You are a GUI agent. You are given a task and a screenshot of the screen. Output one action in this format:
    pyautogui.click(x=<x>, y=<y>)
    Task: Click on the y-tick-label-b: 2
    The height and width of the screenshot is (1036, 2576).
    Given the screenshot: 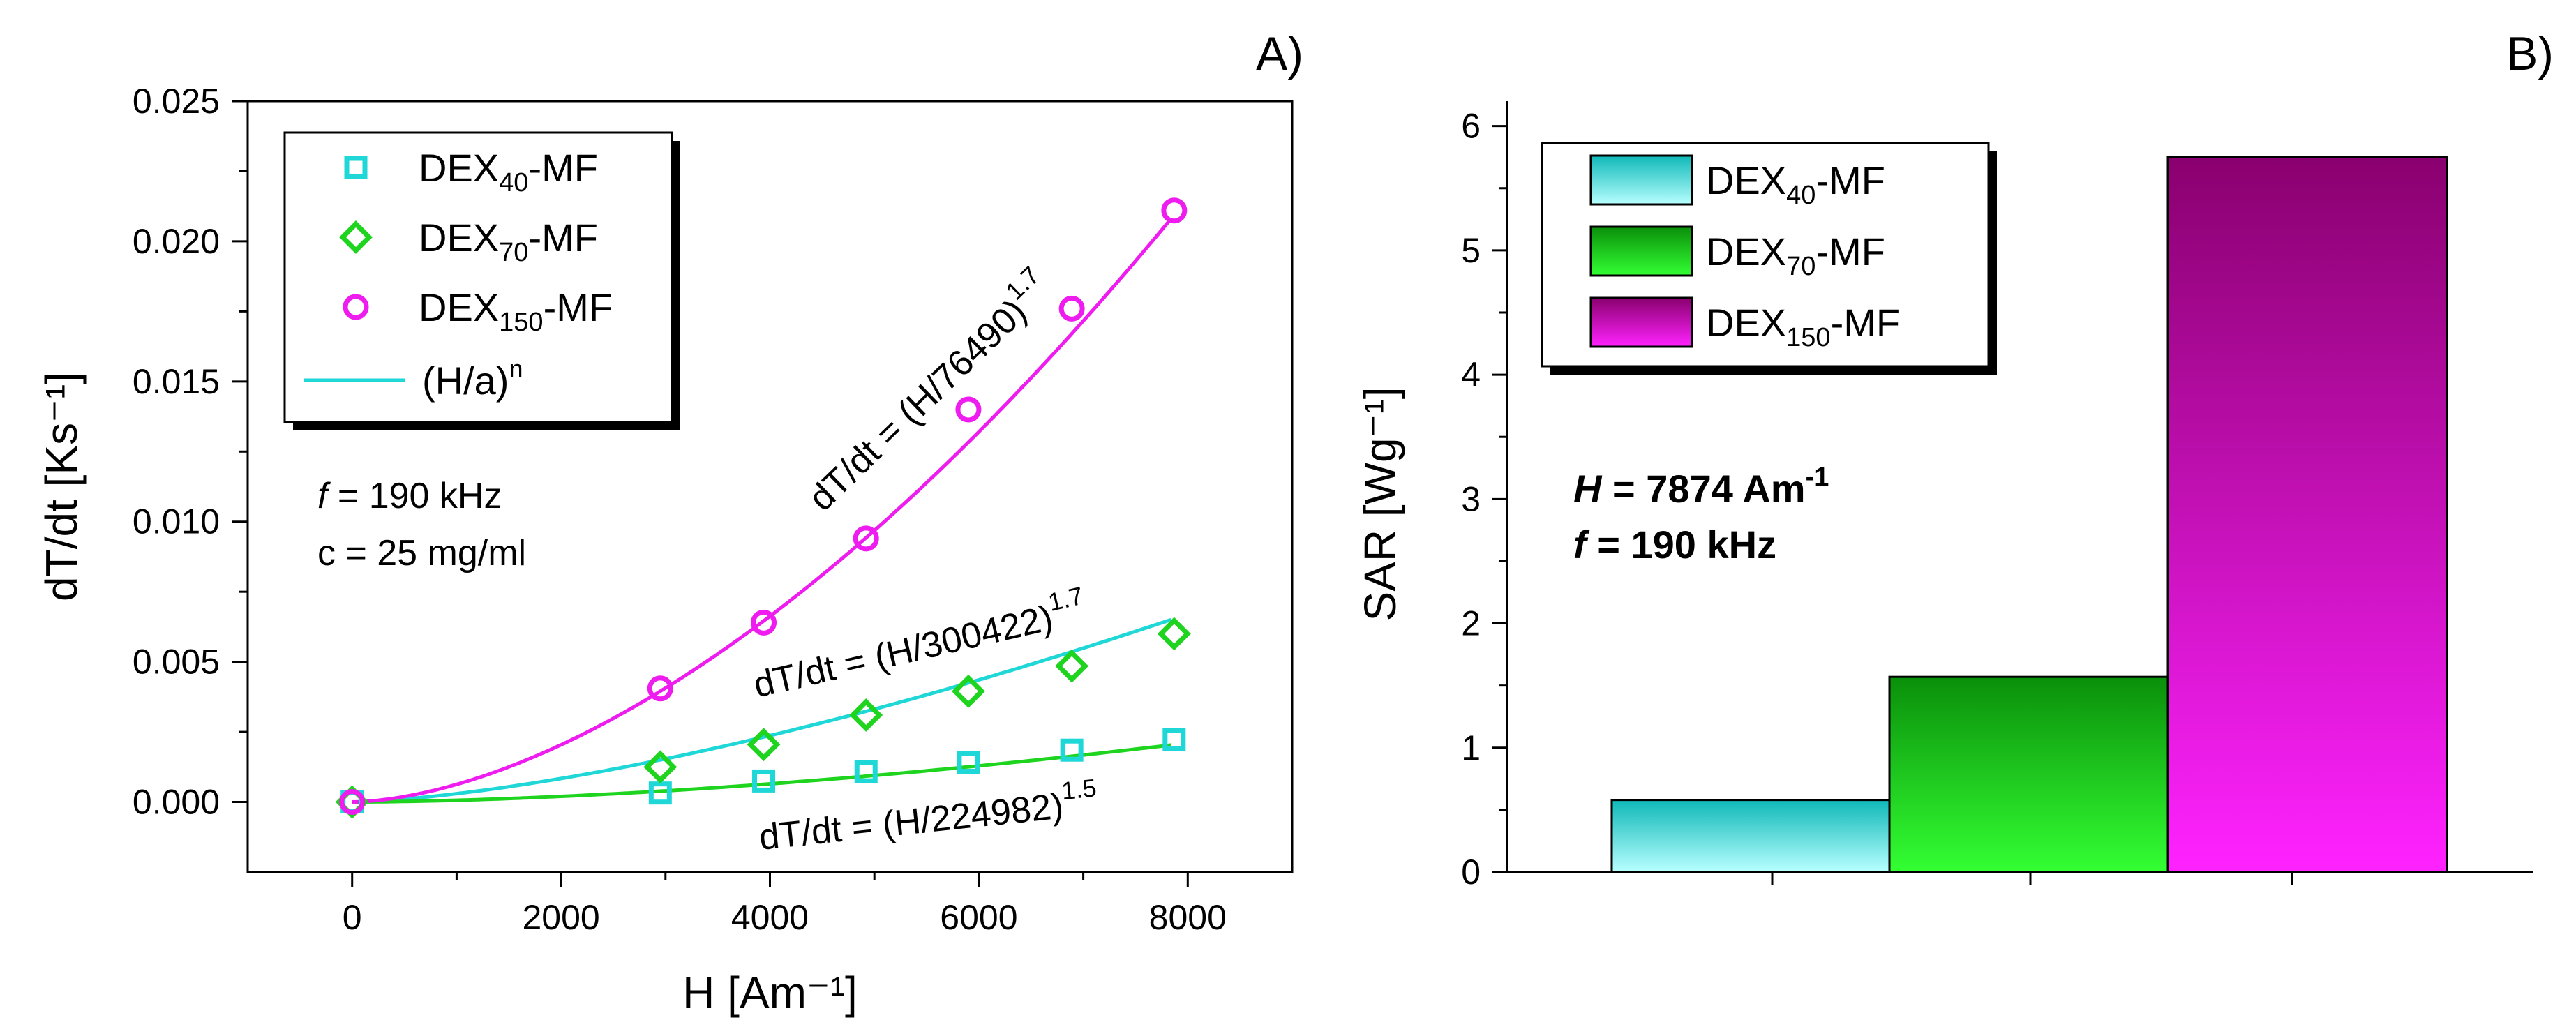 What is the action you would take?
    pyautogui.click(x=1471, y=623)
    